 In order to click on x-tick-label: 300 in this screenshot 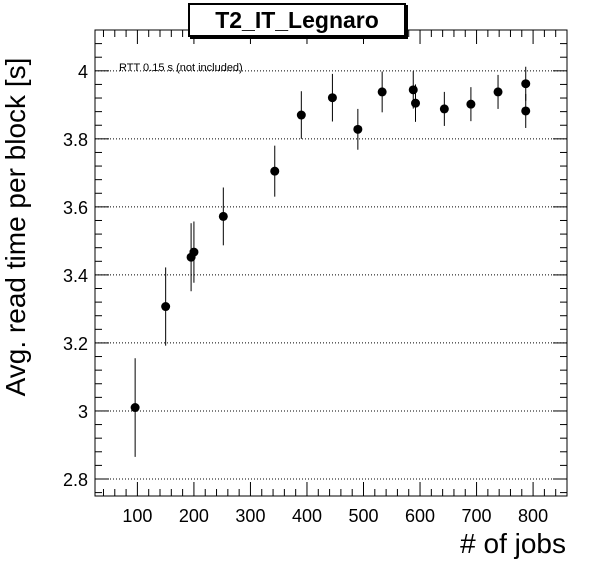, I will do `click(250, 516)`.